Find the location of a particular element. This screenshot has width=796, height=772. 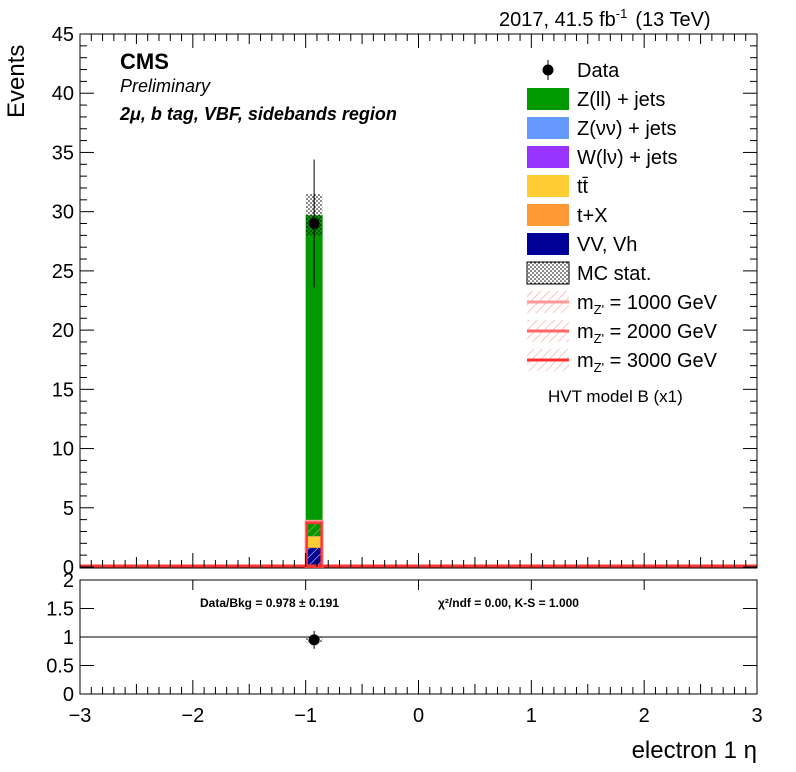

main-ytick-label-1: 5 is located at coordinates (68, 509).